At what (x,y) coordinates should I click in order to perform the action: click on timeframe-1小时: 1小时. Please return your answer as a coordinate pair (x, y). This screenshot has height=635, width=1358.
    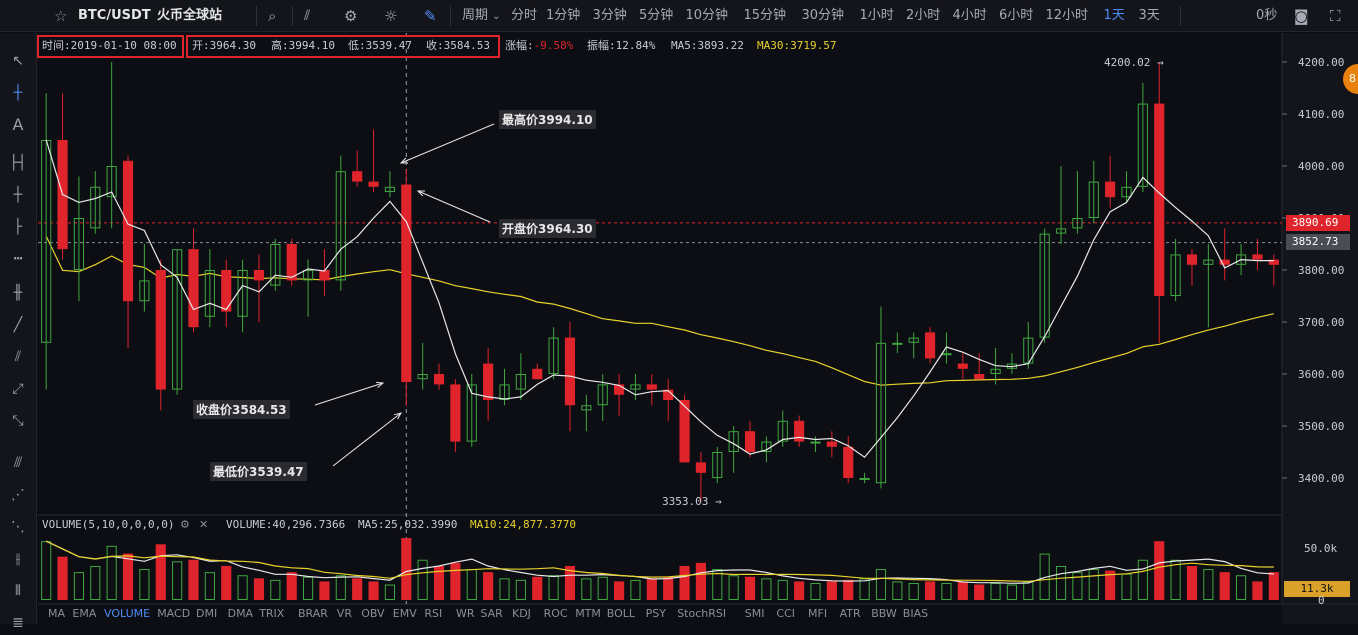
    Looking at the image, I should click on (876, 15).